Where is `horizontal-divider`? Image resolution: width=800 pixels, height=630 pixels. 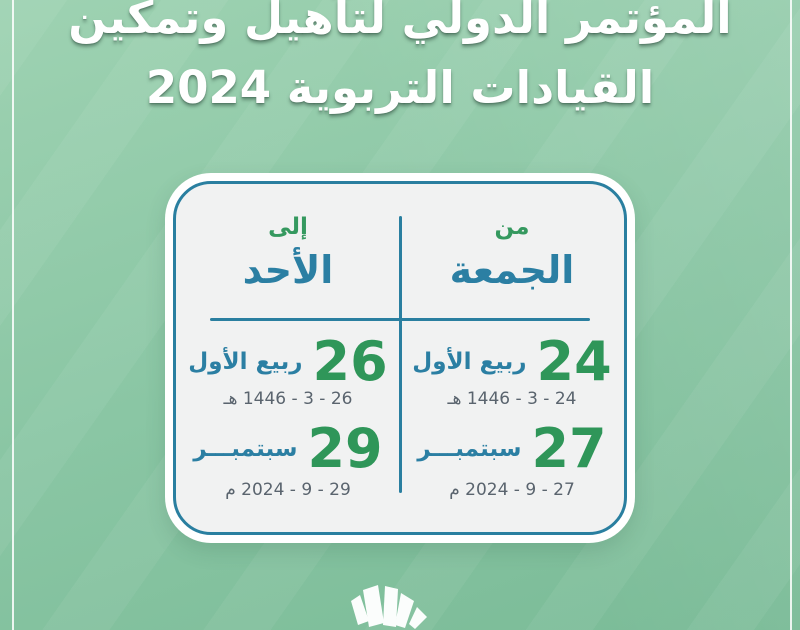 horizontal-divider is located at coordinates (400, 319).